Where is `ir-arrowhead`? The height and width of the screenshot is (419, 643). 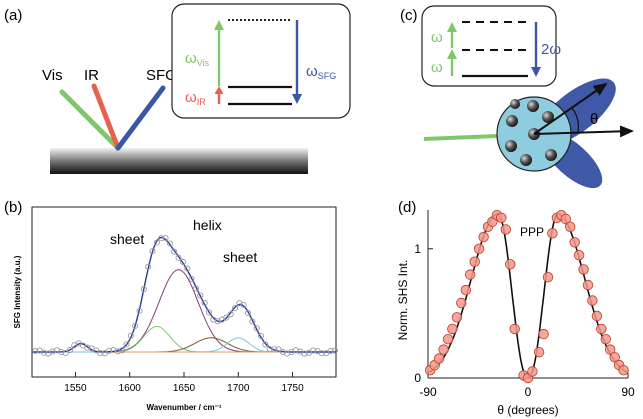 ir-arrowhead is located at coordinates (219, 90).